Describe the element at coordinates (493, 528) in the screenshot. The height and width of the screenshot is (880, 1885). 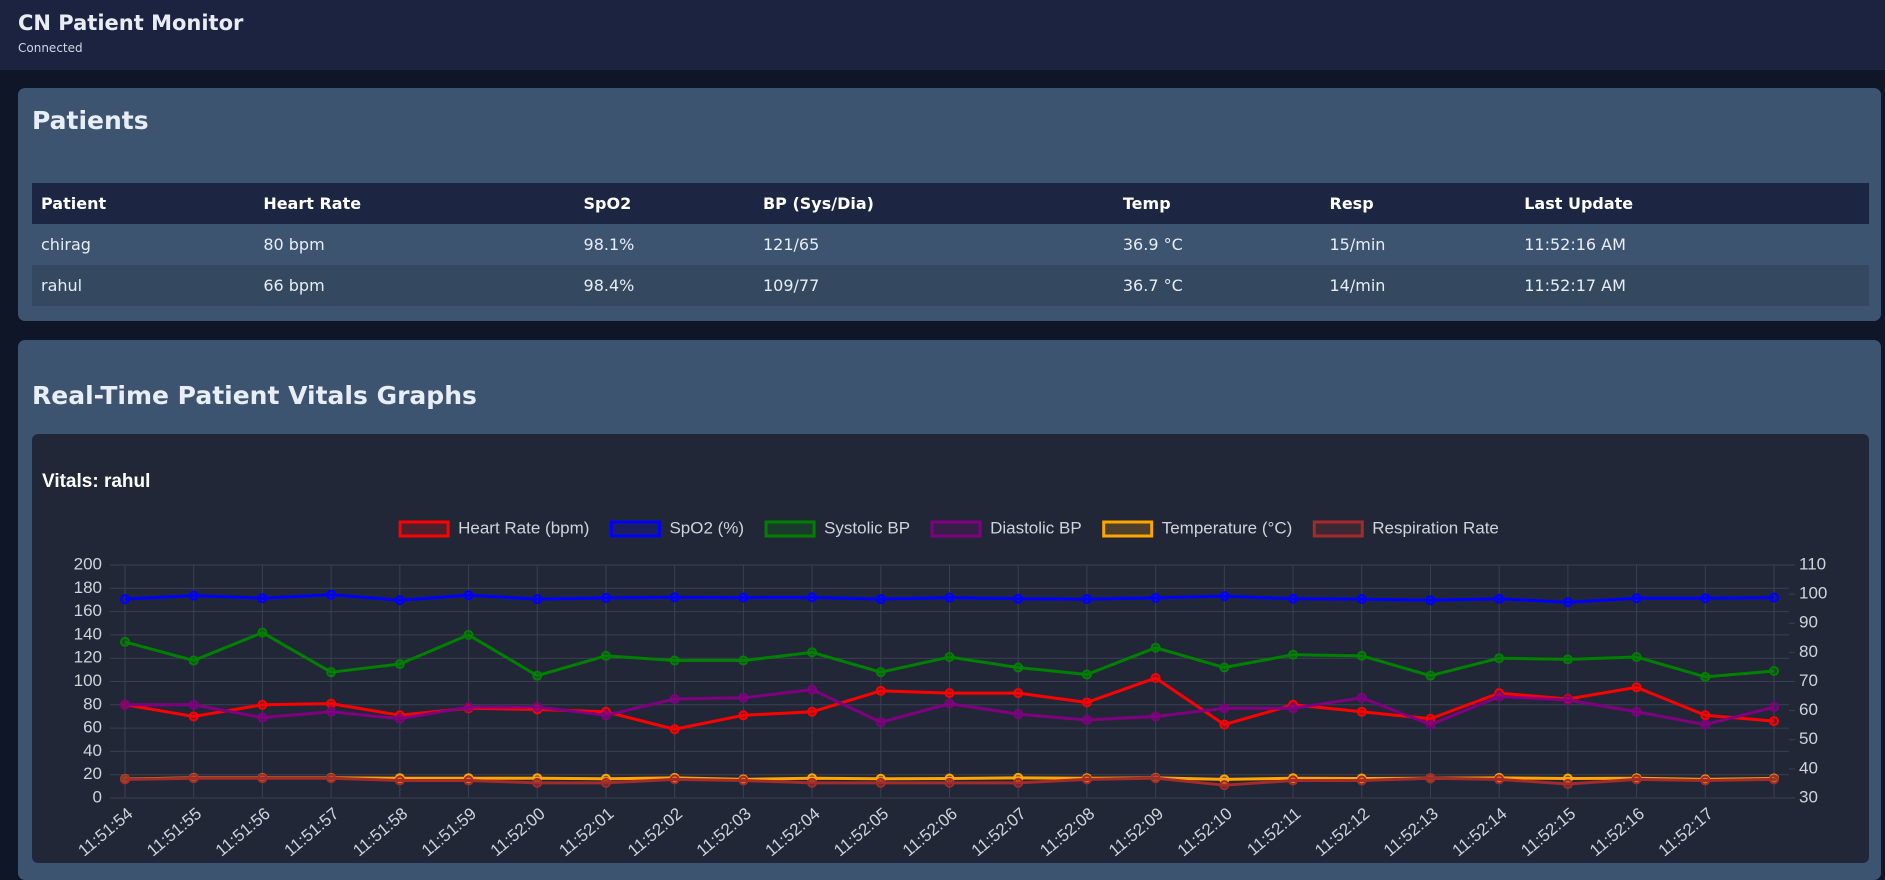
I see `legend-item: Heart Rate (bpm)` at that location.